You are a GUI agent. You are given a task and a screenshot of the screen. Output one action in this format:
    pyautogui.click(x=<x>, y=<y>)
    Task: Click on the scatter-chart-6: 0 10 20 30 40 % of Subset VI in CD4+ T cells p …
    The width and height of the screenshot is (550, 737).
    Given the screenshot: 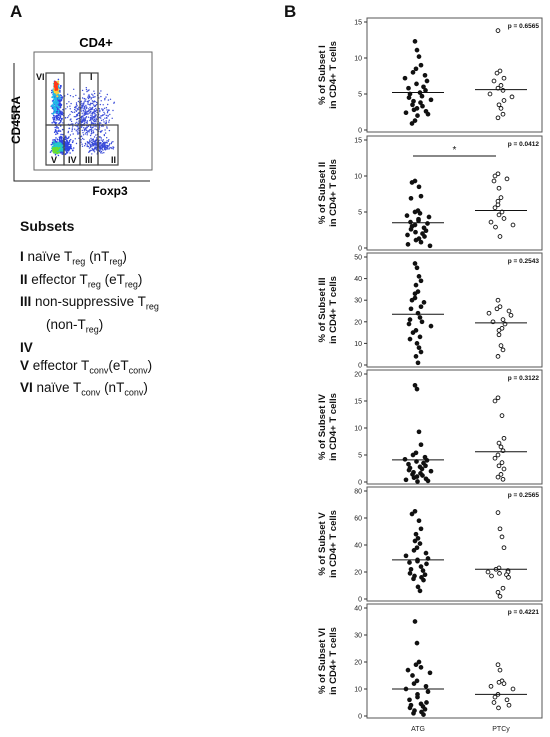 What is the action you would take?
    pyautogui.click(x=430, y=668)
    